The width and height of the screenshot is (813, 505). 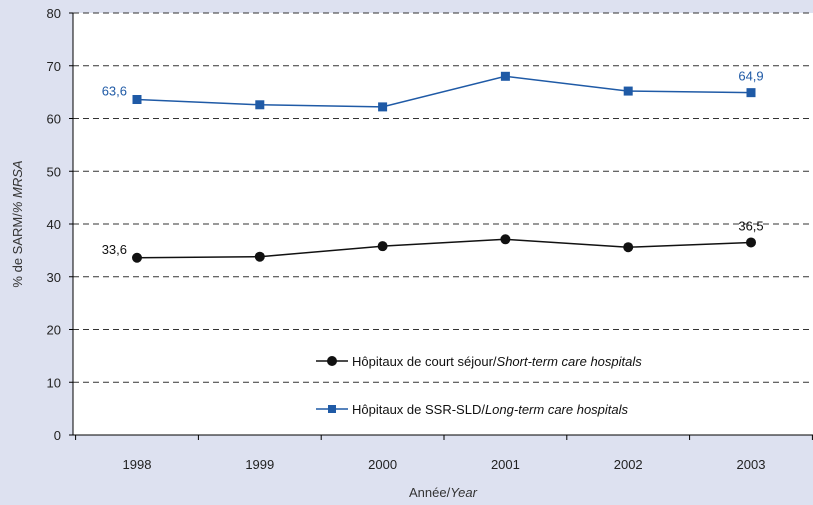 I want to click on legend-label-short-term-regular: Hôpitaux de court séjour/, so click(x=424, y=361).